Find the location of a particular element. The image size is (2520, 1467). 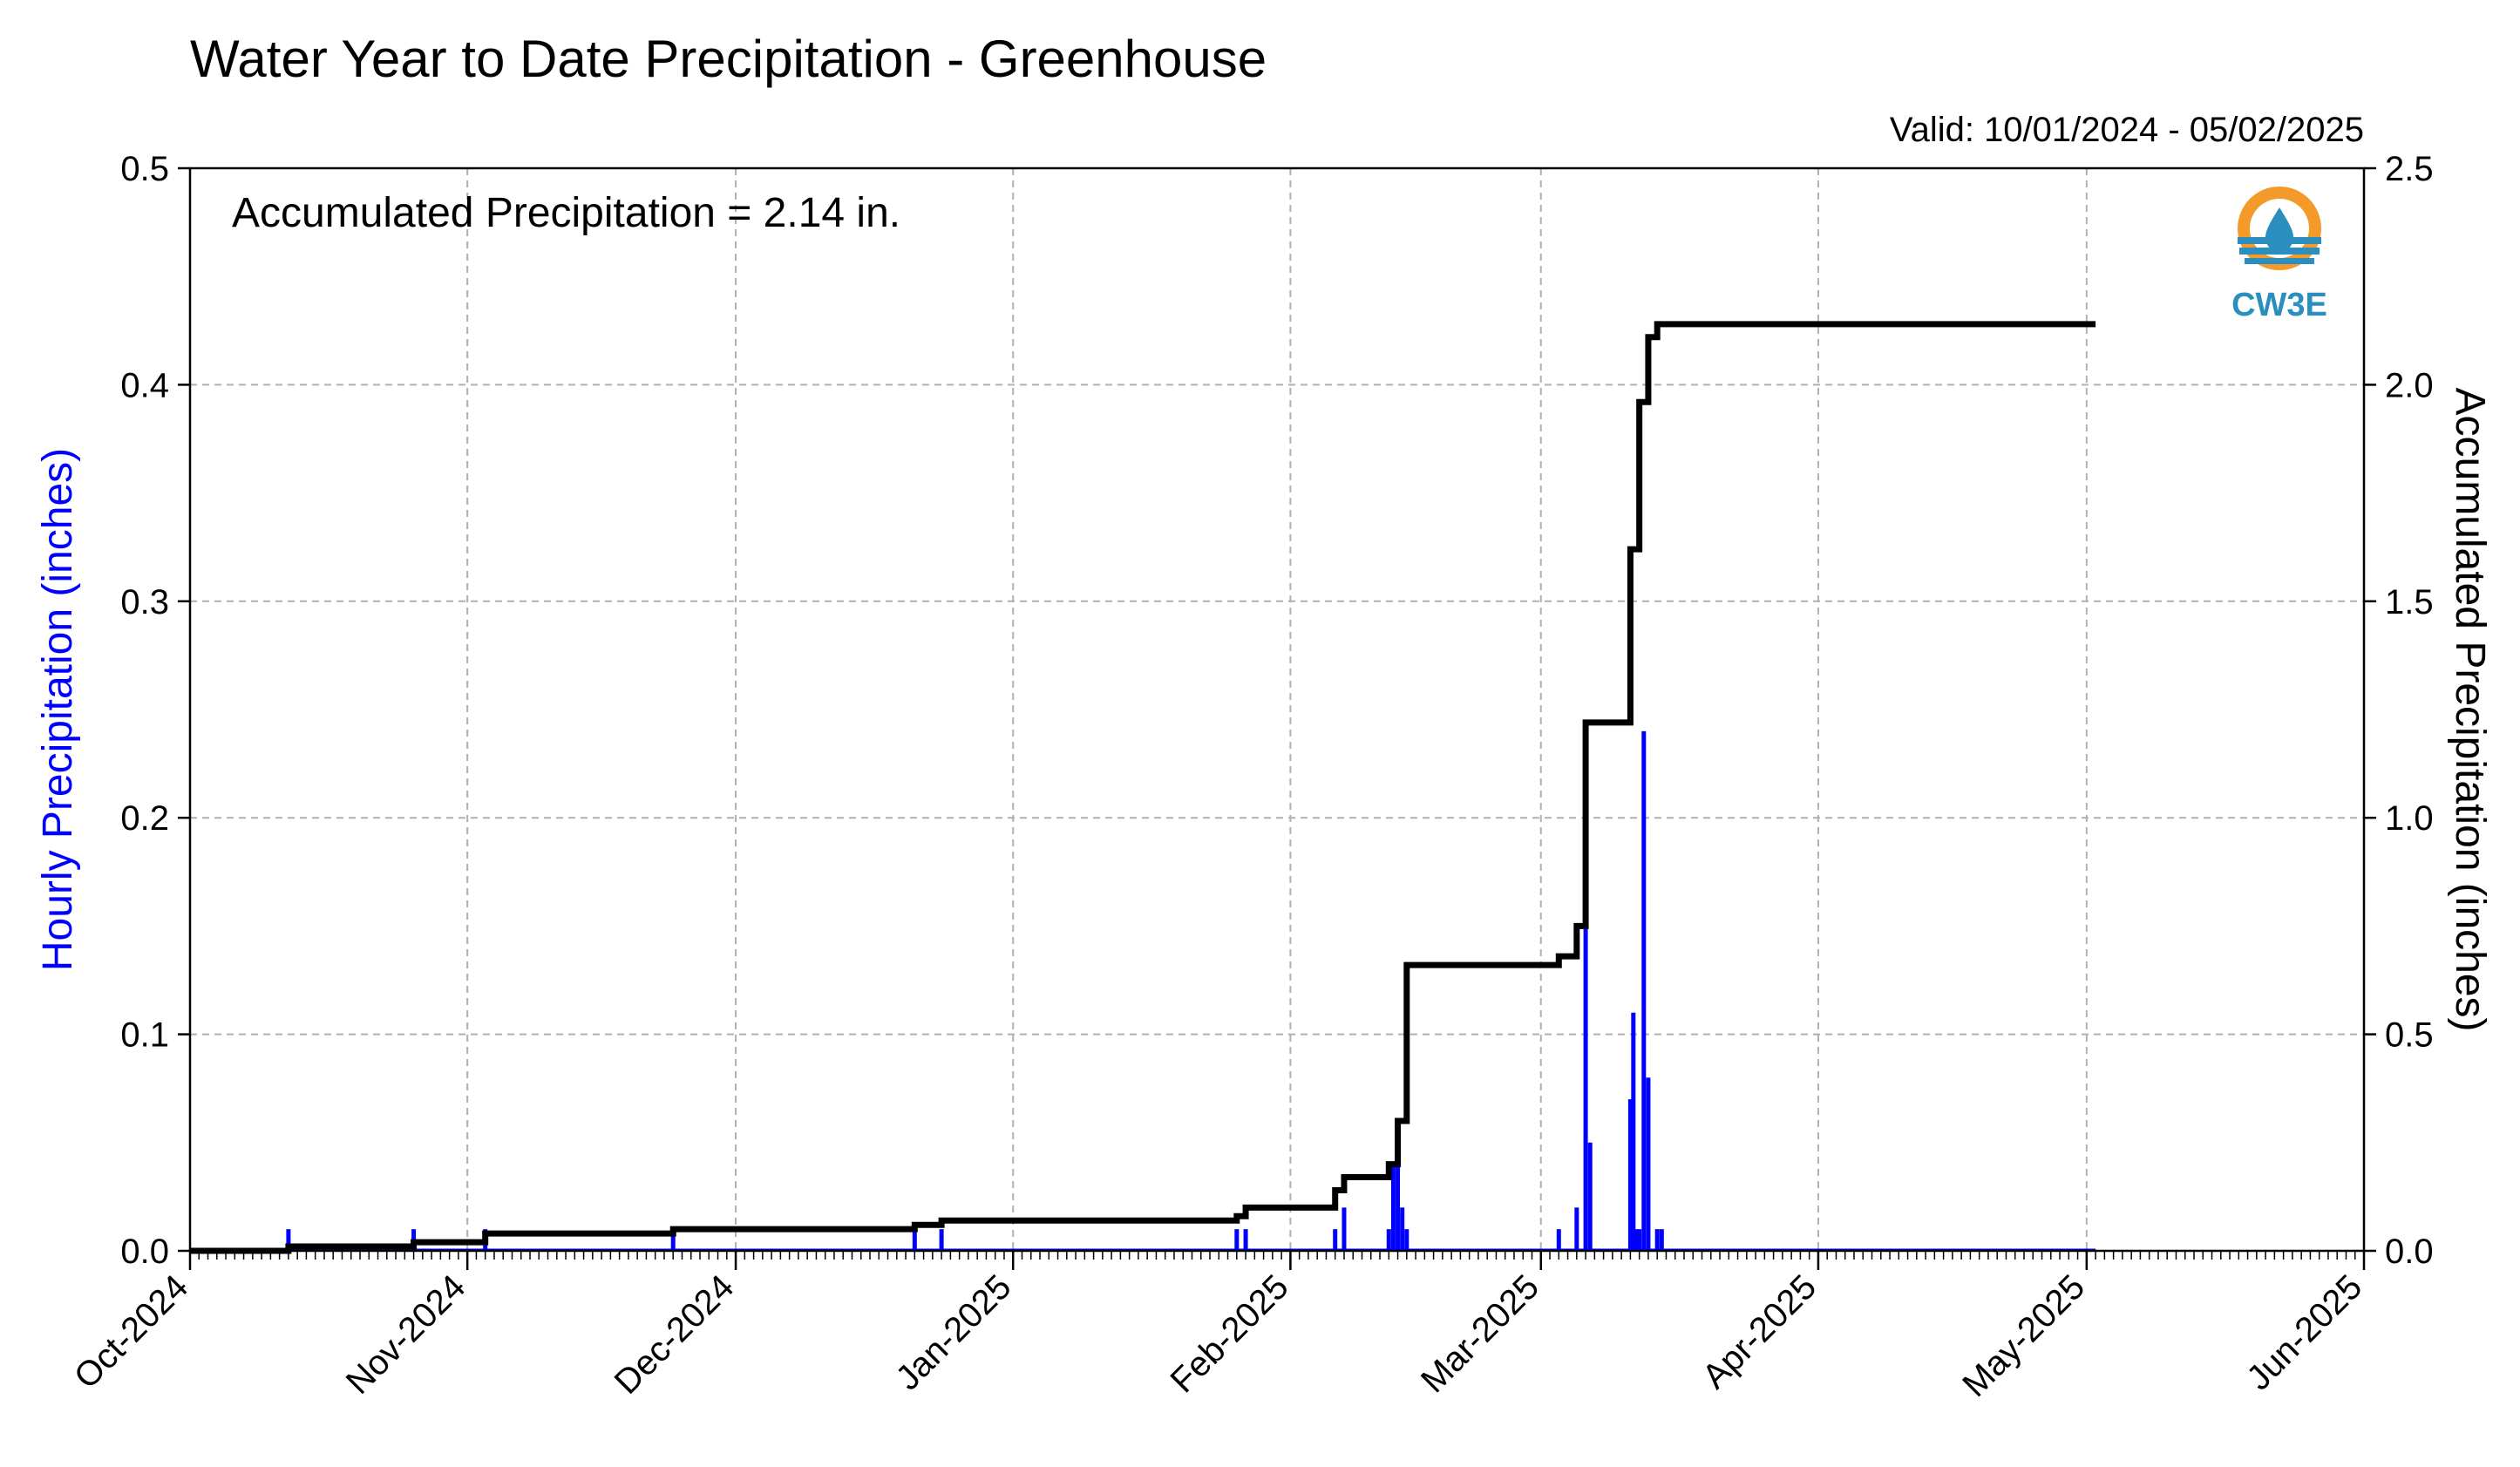

x-tick-label: Feb-2025 is located at coordinates (1230, 1334).